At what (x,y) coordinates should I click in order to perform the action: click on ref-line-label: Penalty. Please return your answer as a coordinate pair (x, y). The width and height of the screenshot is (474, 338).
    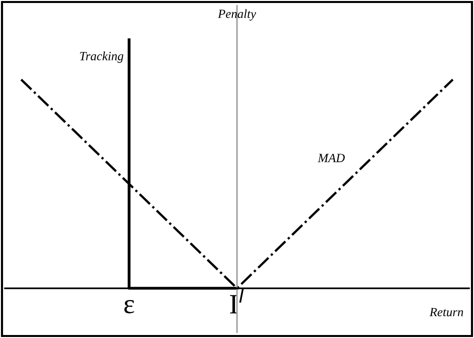
    Looking at the image, I should click on (237, 15).